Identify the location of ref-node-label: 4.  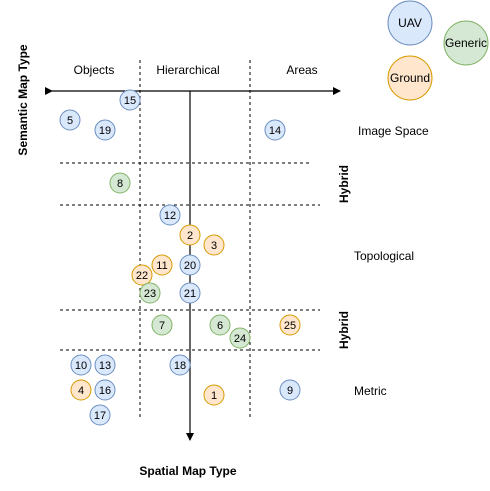
(81, 391).